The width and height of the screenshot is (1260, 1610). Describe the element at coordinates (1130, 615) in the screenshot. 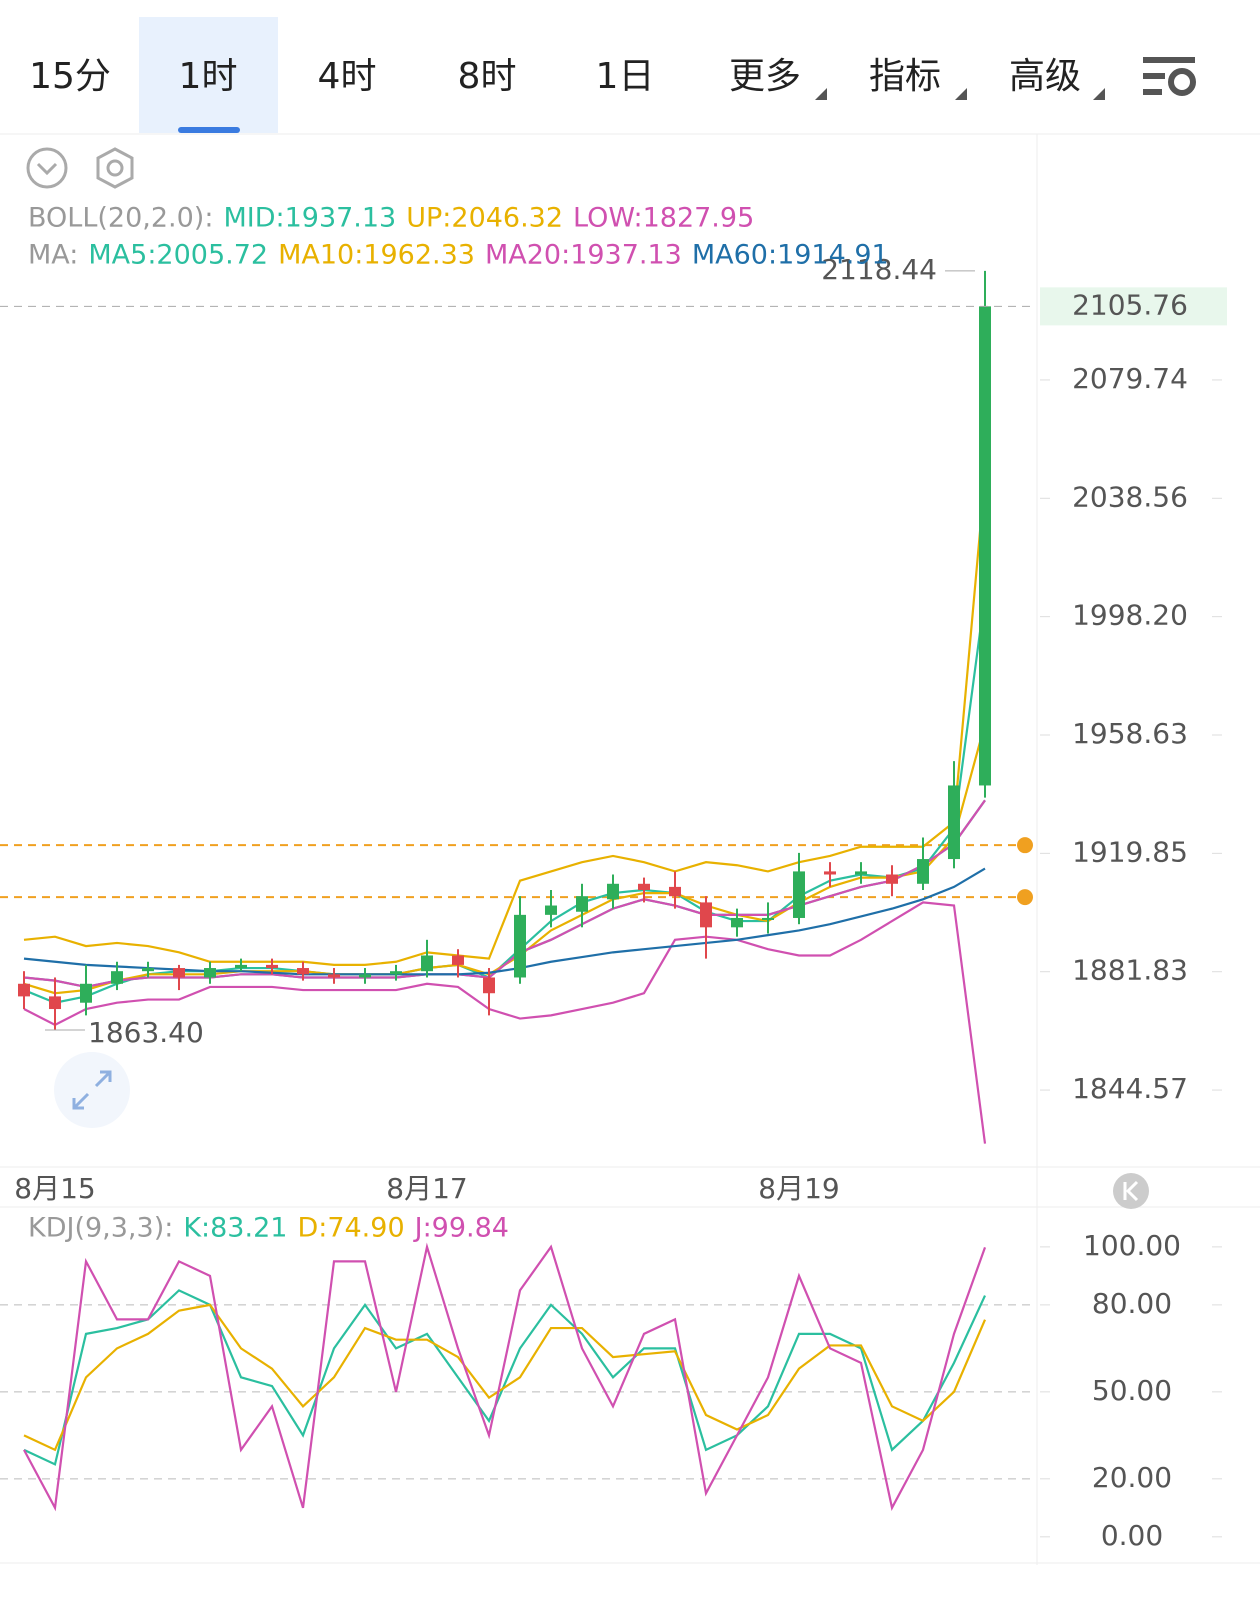

I see `y-tick-label: 1998.20` at that location.